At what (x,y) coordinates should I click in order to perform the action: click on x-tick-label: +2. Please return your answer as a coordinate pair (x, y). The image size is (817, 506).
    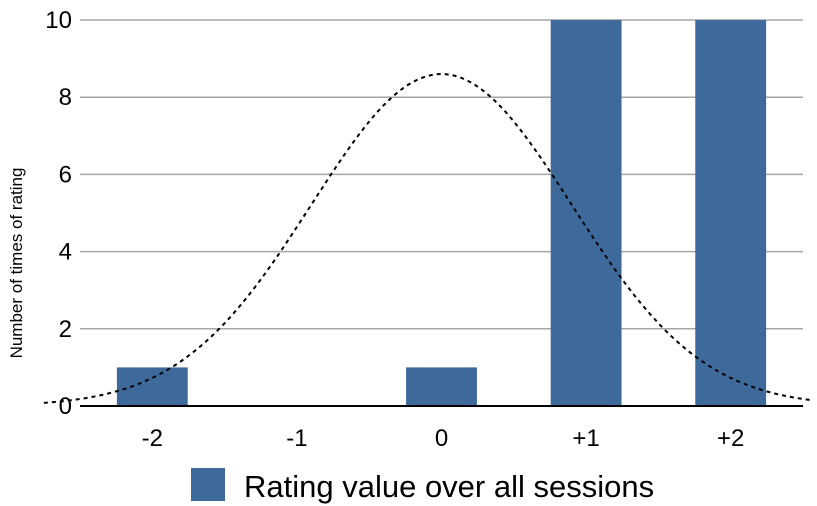
    Looking at the image, I should click on (730, 438).